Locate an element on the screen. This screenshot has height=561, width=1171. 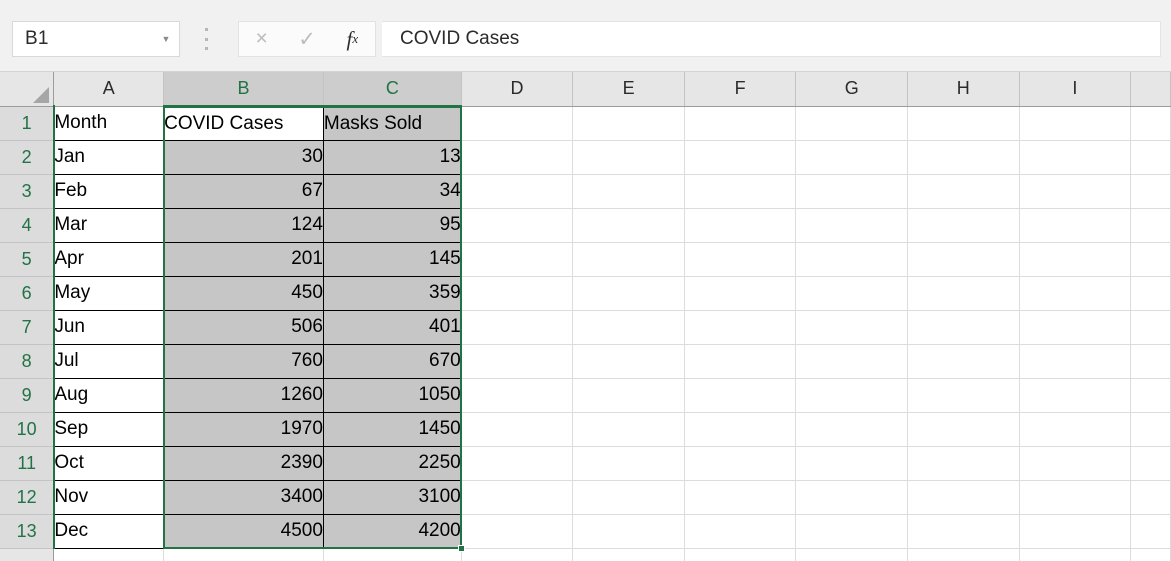
cell-e5 is located at coordinates (628, 259).